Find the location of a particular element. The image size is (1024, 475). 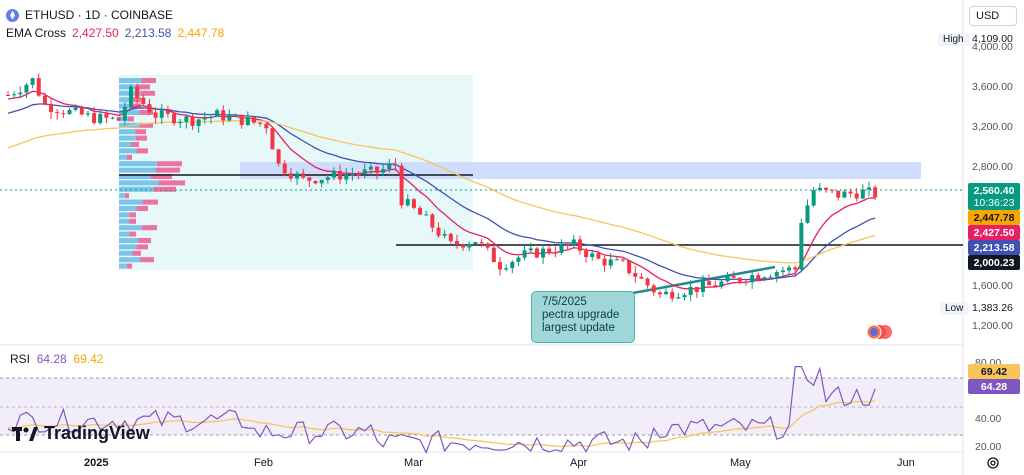

brand-name: TradingView is located at coordinates (97, 433).